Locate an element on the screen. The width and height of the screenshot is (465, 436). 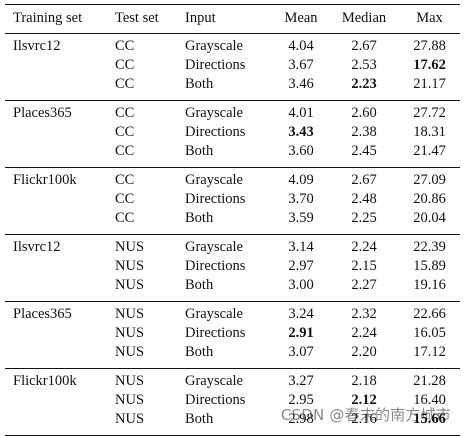
mean-cell-best: 2.91 is located at coordinates (301, 333).